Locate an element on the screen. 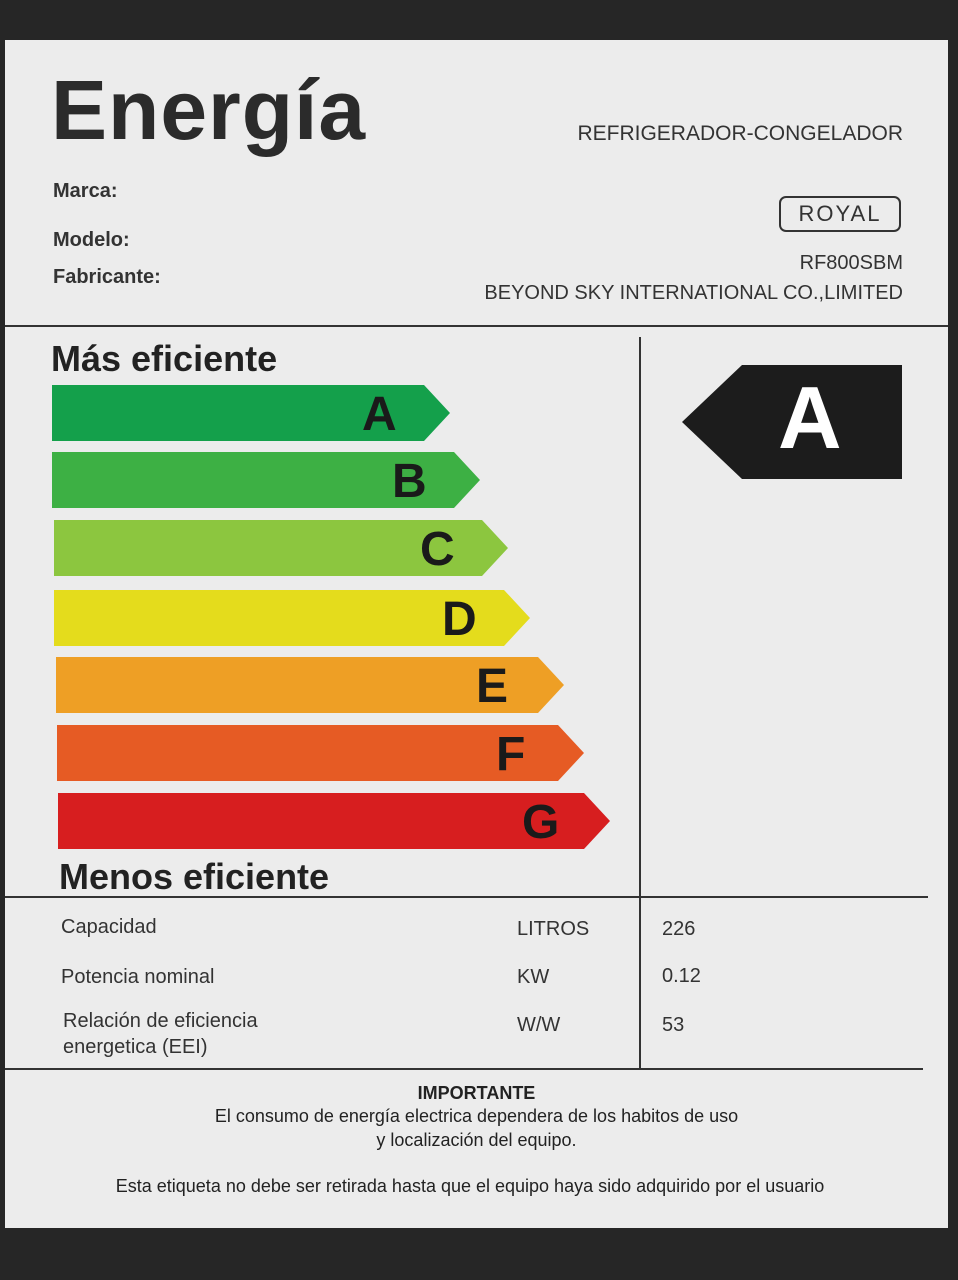 The image size is (958, 1280). efficiency-bar-d: D is located at coordinates (292, 618).